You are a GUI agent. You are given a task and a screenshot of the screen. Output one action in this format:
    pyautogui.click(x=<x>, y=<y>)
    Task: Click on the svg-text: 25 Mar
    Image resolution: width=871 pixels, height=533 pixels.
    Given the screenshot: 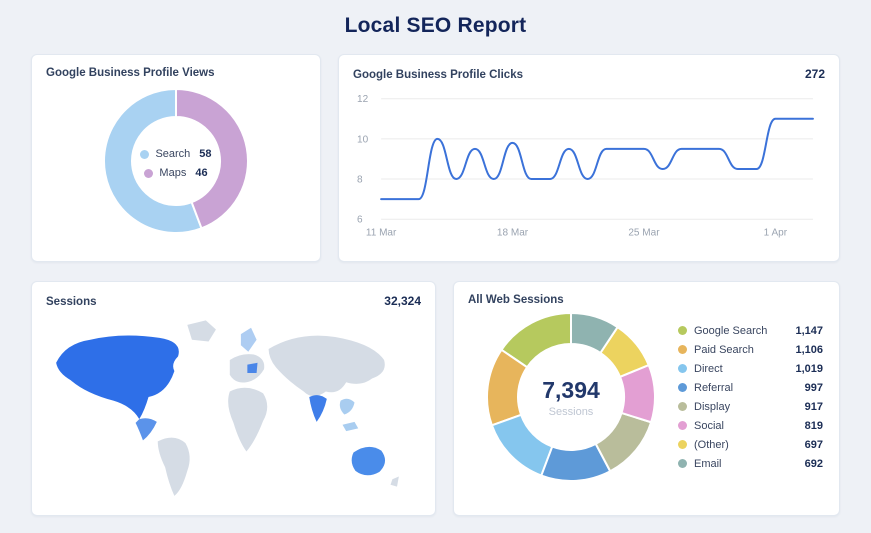 What is the action you would take?
    pyautogui.click(x=644, y=232)
    